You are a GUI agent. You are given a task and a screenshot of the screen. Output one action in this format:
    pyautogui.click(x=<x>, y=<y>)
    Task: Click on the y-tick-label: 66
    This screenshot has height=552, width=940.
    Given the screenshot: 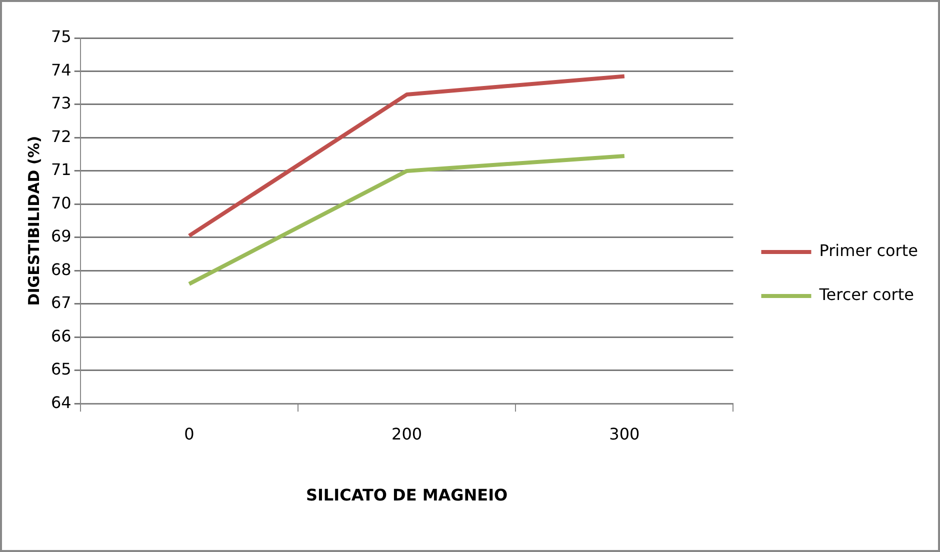 What is the action you would take?
    pyautogui.click(x=61, y=336)
    